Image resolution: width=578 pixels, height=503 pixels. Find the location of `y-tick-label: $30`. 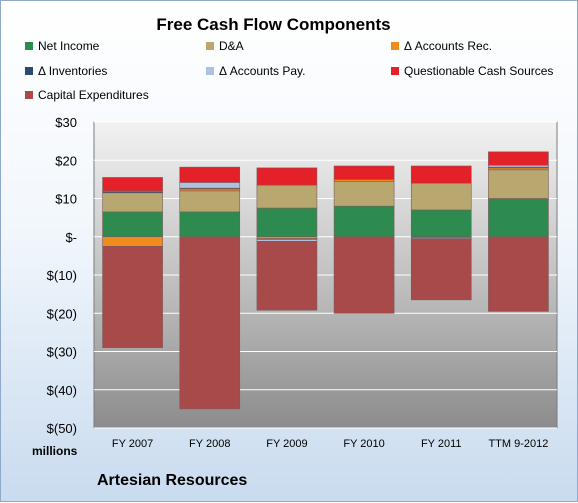

y-tick-label: $30 is located at coordinates (66, 122).